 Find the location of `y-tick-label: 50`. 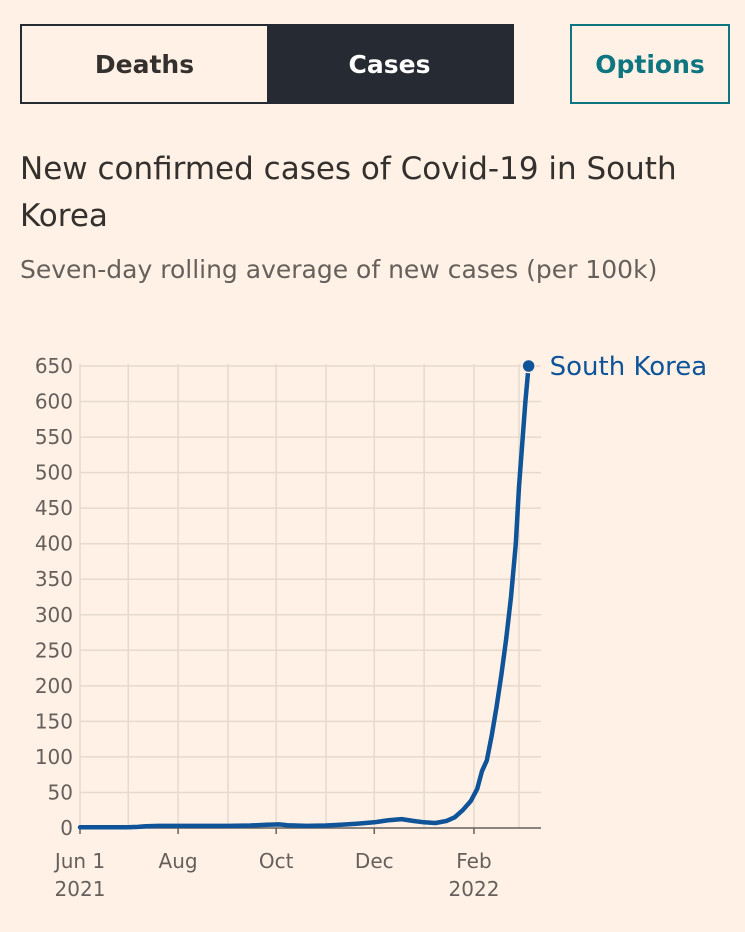

y-tick-label: 50 is located at coordinates (60, 792).